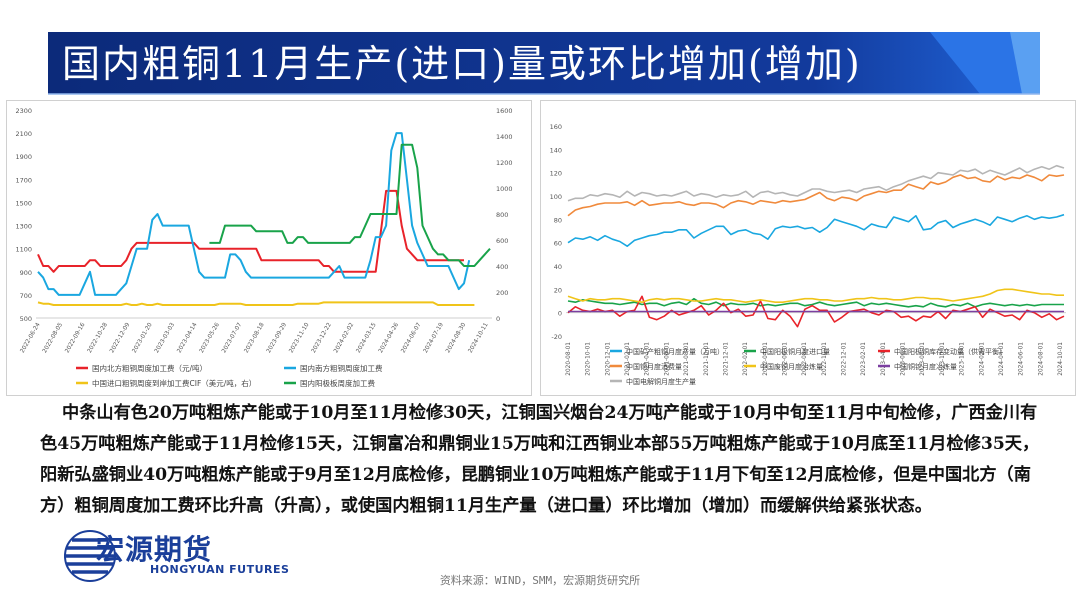 The image size is (1080, 608). What do you see at coordinates (90, 556) in the screenshot?
I see `globe-logo-icon` at bounding box center [90, 556].